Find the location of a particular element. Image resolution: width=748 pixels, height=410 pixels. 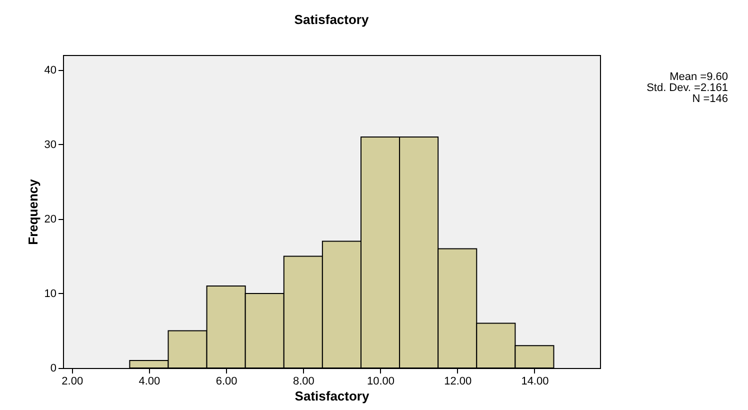

text: Mean =9.60 is located at coordinates (698, 77).